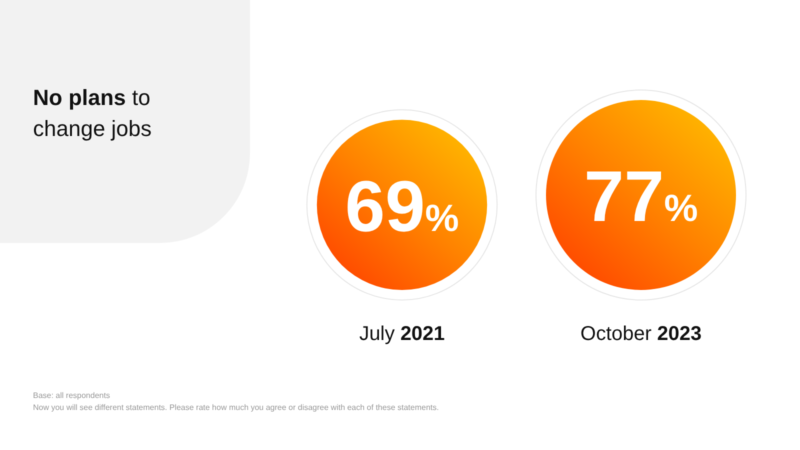 The width and height of the screenshot is (800, 450). I want to click on data-label: 69%, so click(402, 206).